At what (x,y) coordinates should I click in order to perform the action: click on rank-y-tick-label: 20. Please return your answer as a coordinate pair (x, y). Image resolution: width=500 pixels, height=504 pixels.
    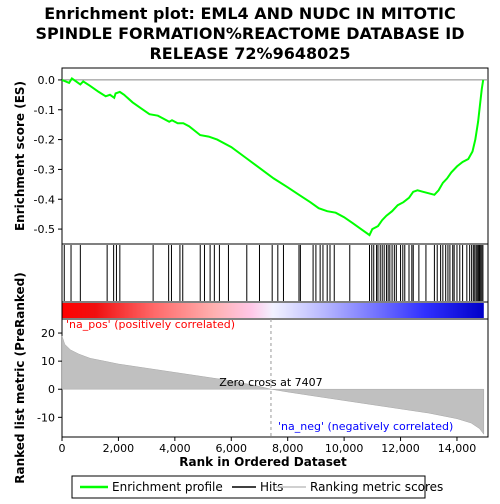
    Looking at the image, I should click on (48, 333).